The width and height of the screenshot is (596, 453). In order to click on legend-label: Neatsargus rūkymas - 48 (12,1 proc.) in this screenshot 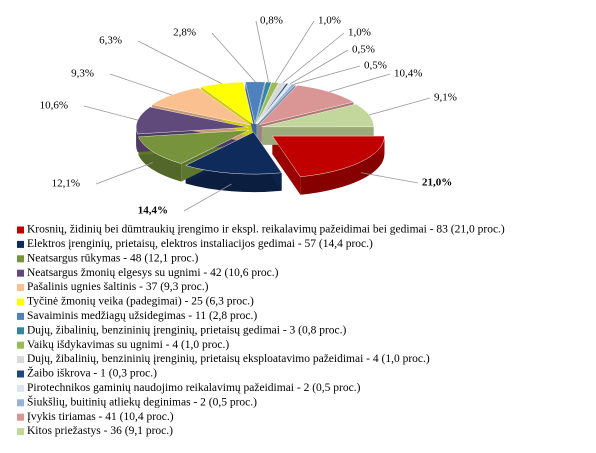, I will do `click(112, 258)`.